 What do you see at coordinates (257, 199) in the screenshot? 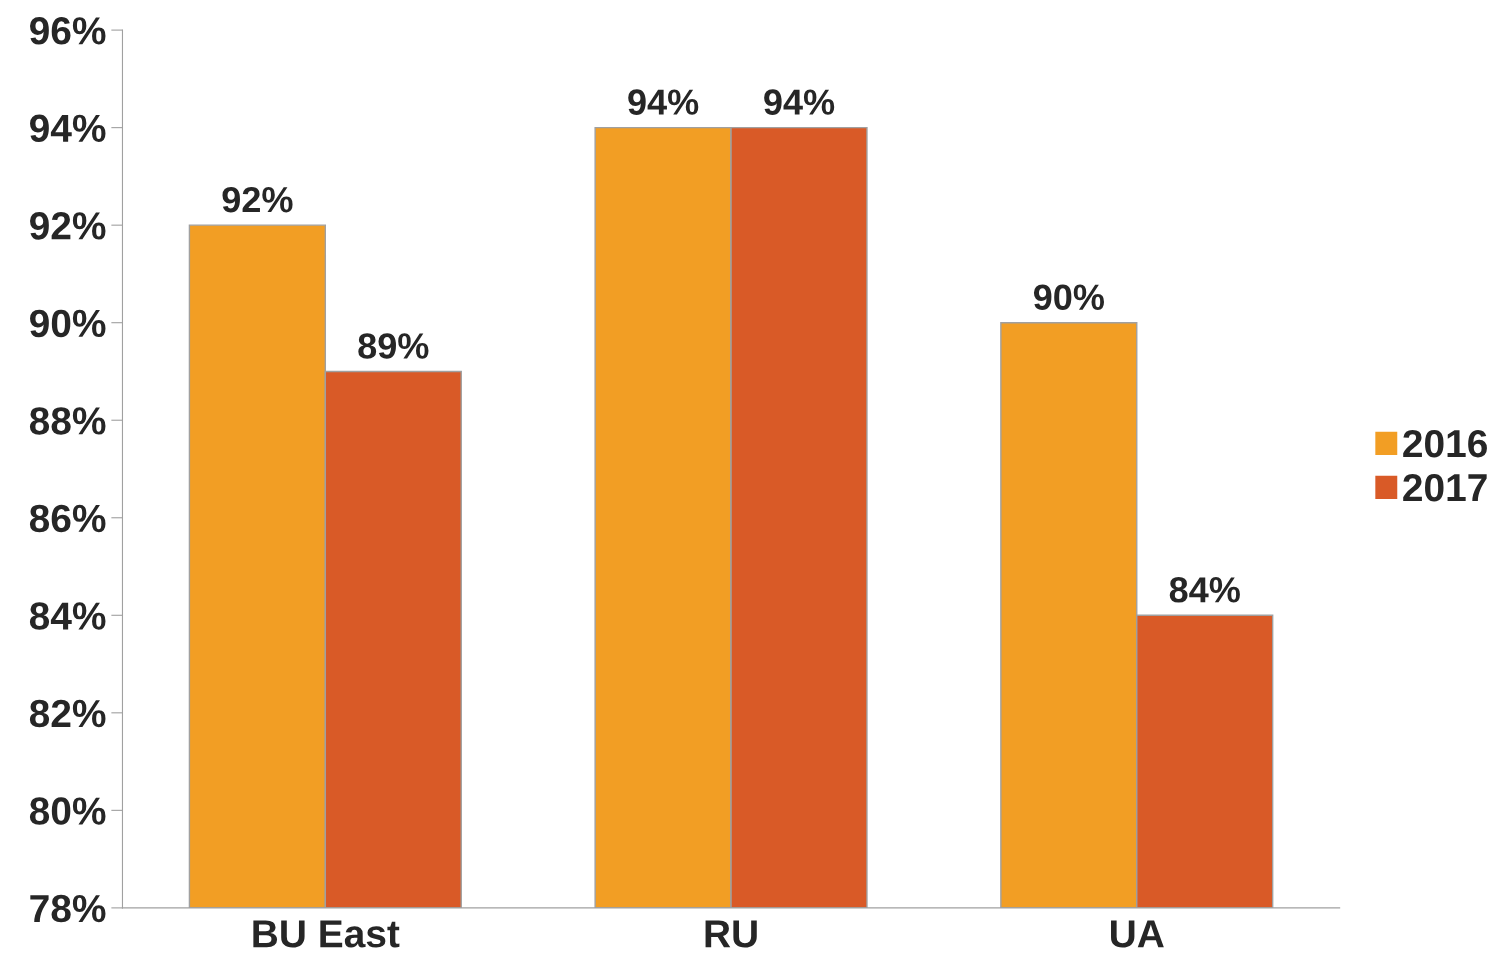
I see `data-label: 92%` at bounding box center [257, 199].